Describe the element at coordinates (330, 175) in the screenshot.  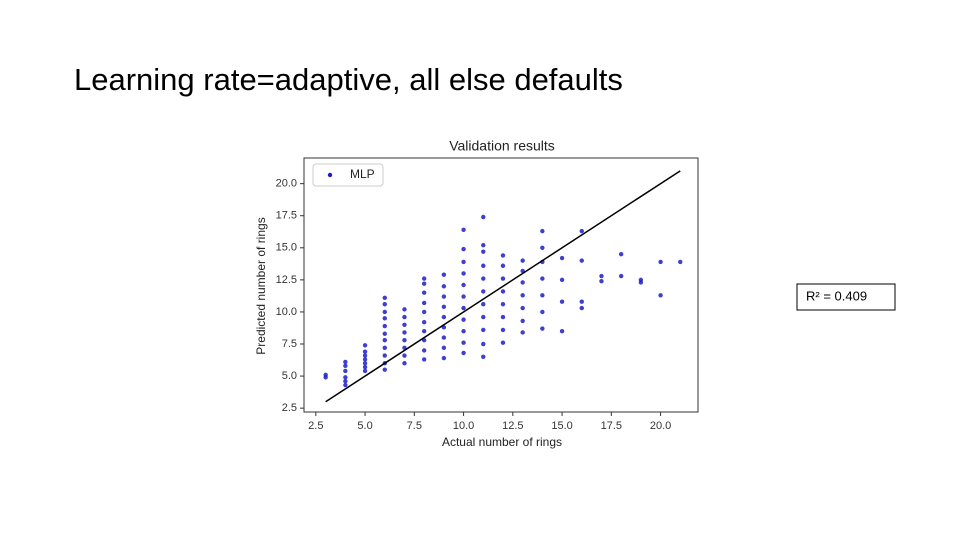
I see `legend-marker` at that location.